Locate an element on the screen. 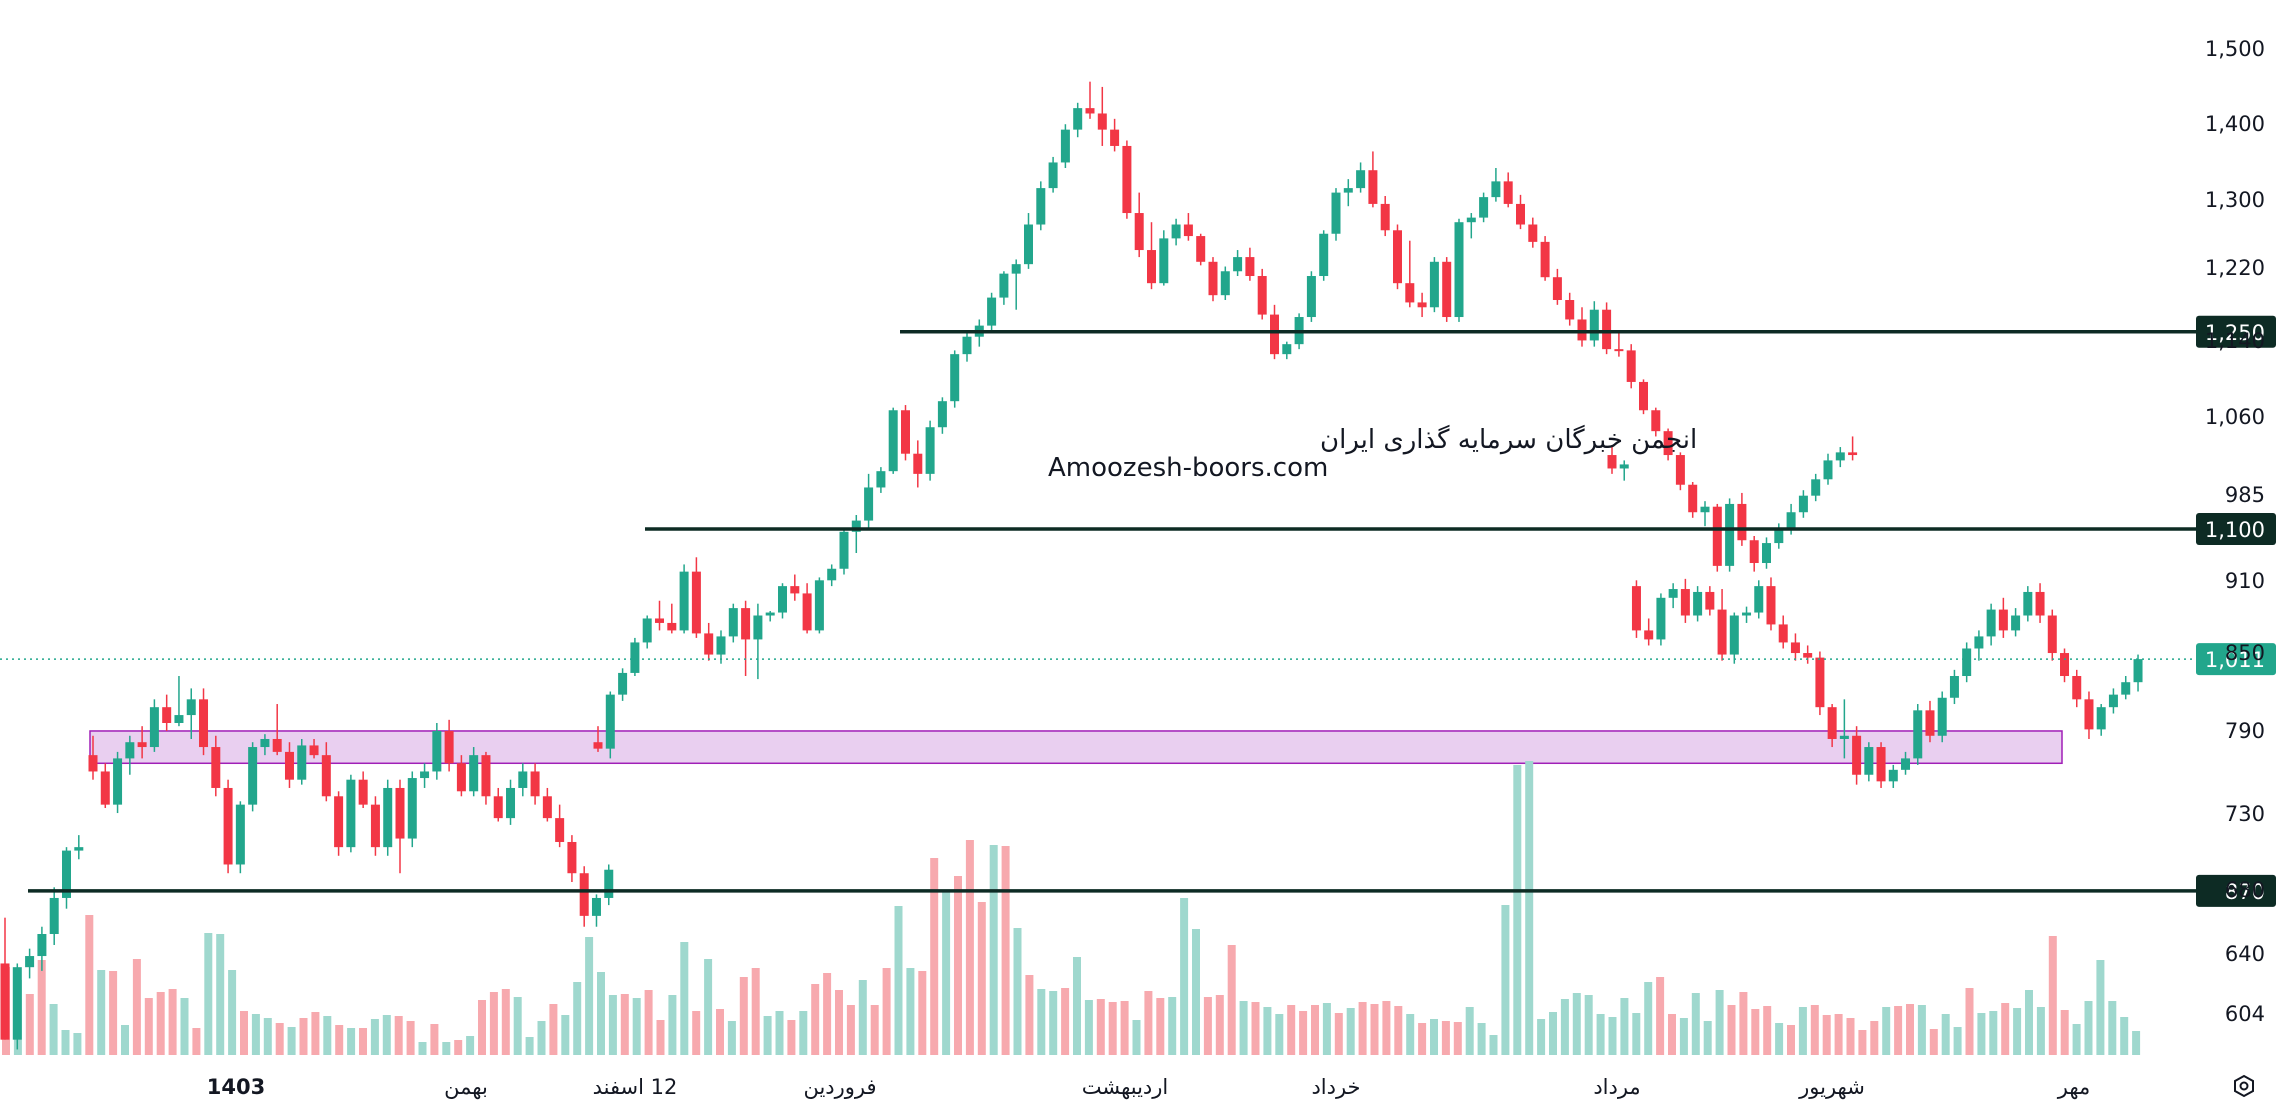  support-zone is located at coordinates (1076, 747).